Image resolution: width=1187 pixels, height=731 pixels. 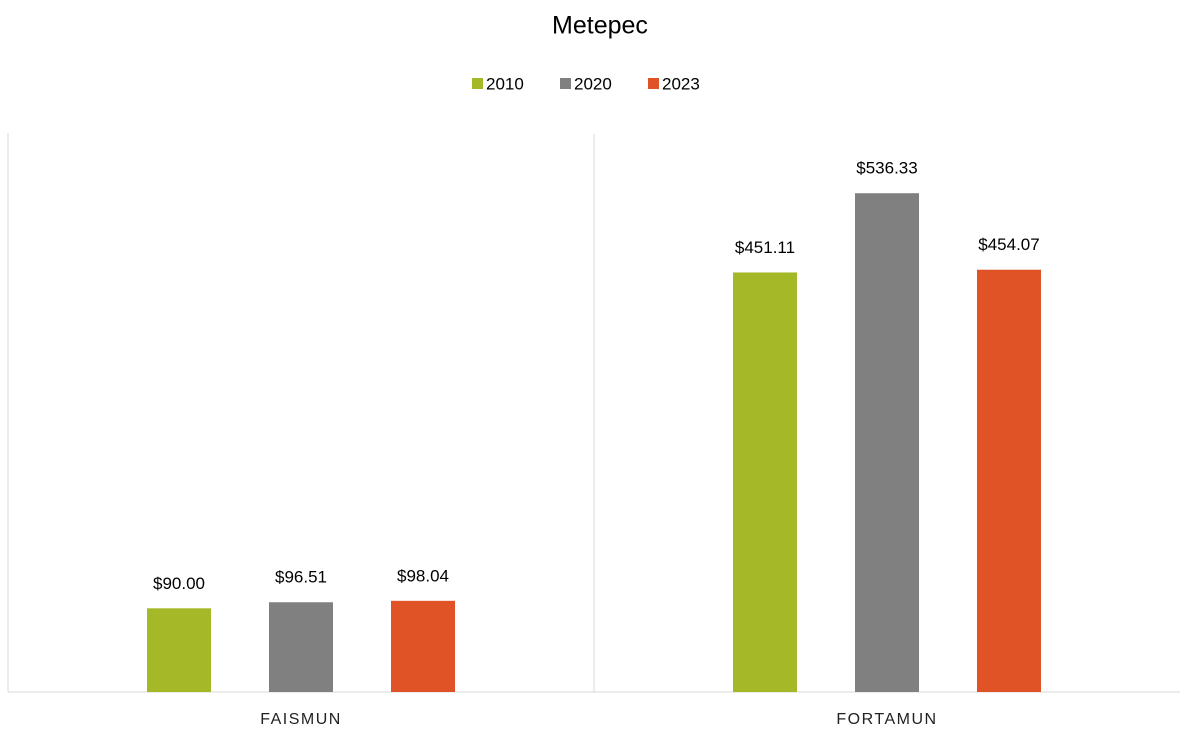 What do you see at coordinates (886, 168) in the screenshot?
I see `data-label: $536.33` at bounding box center [886, 168].